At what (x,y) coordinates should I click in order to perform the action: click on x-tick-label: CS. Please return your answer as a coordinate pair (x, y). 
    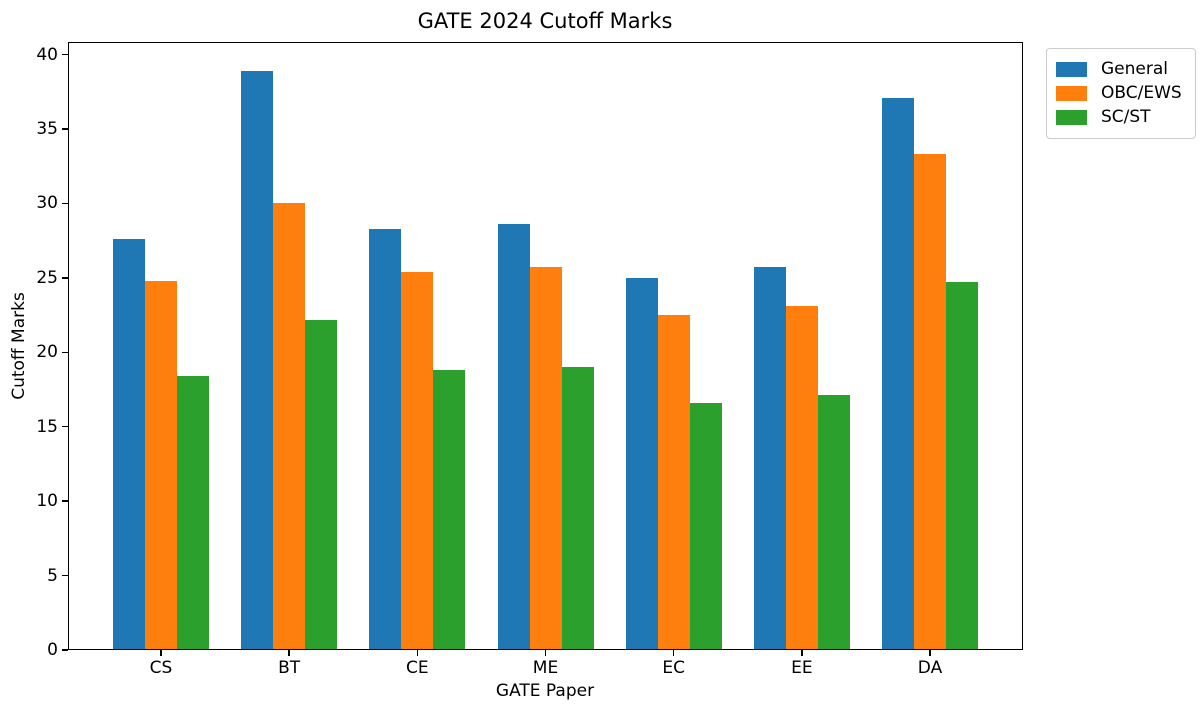
    Looking at the image, I should click on (161, 668).